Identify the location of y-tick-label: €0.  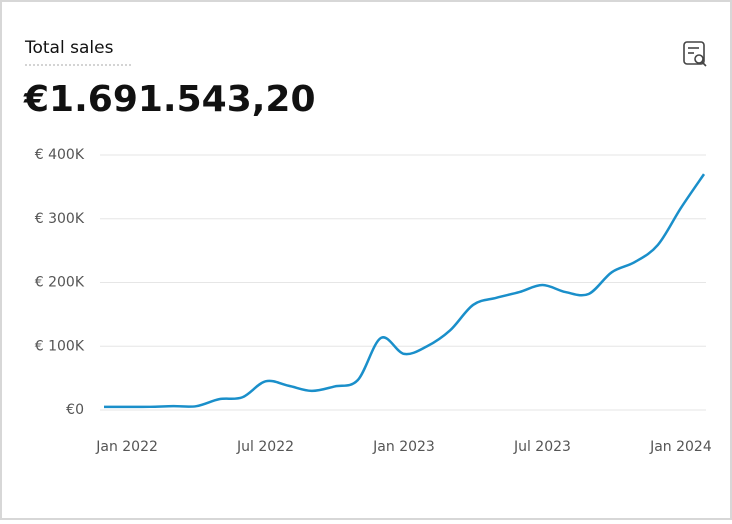
(75, 410).